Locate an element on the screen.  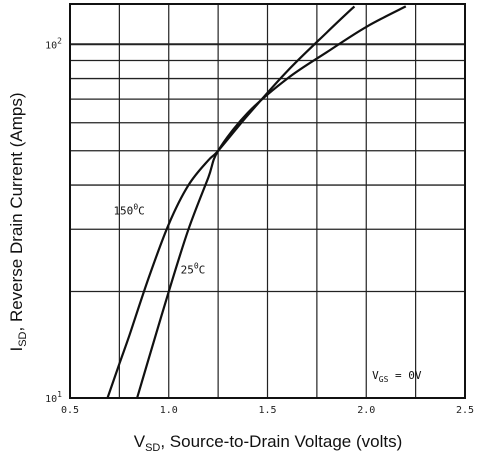
x-tick-label: 0.5 is located at coordinates (70, 410).